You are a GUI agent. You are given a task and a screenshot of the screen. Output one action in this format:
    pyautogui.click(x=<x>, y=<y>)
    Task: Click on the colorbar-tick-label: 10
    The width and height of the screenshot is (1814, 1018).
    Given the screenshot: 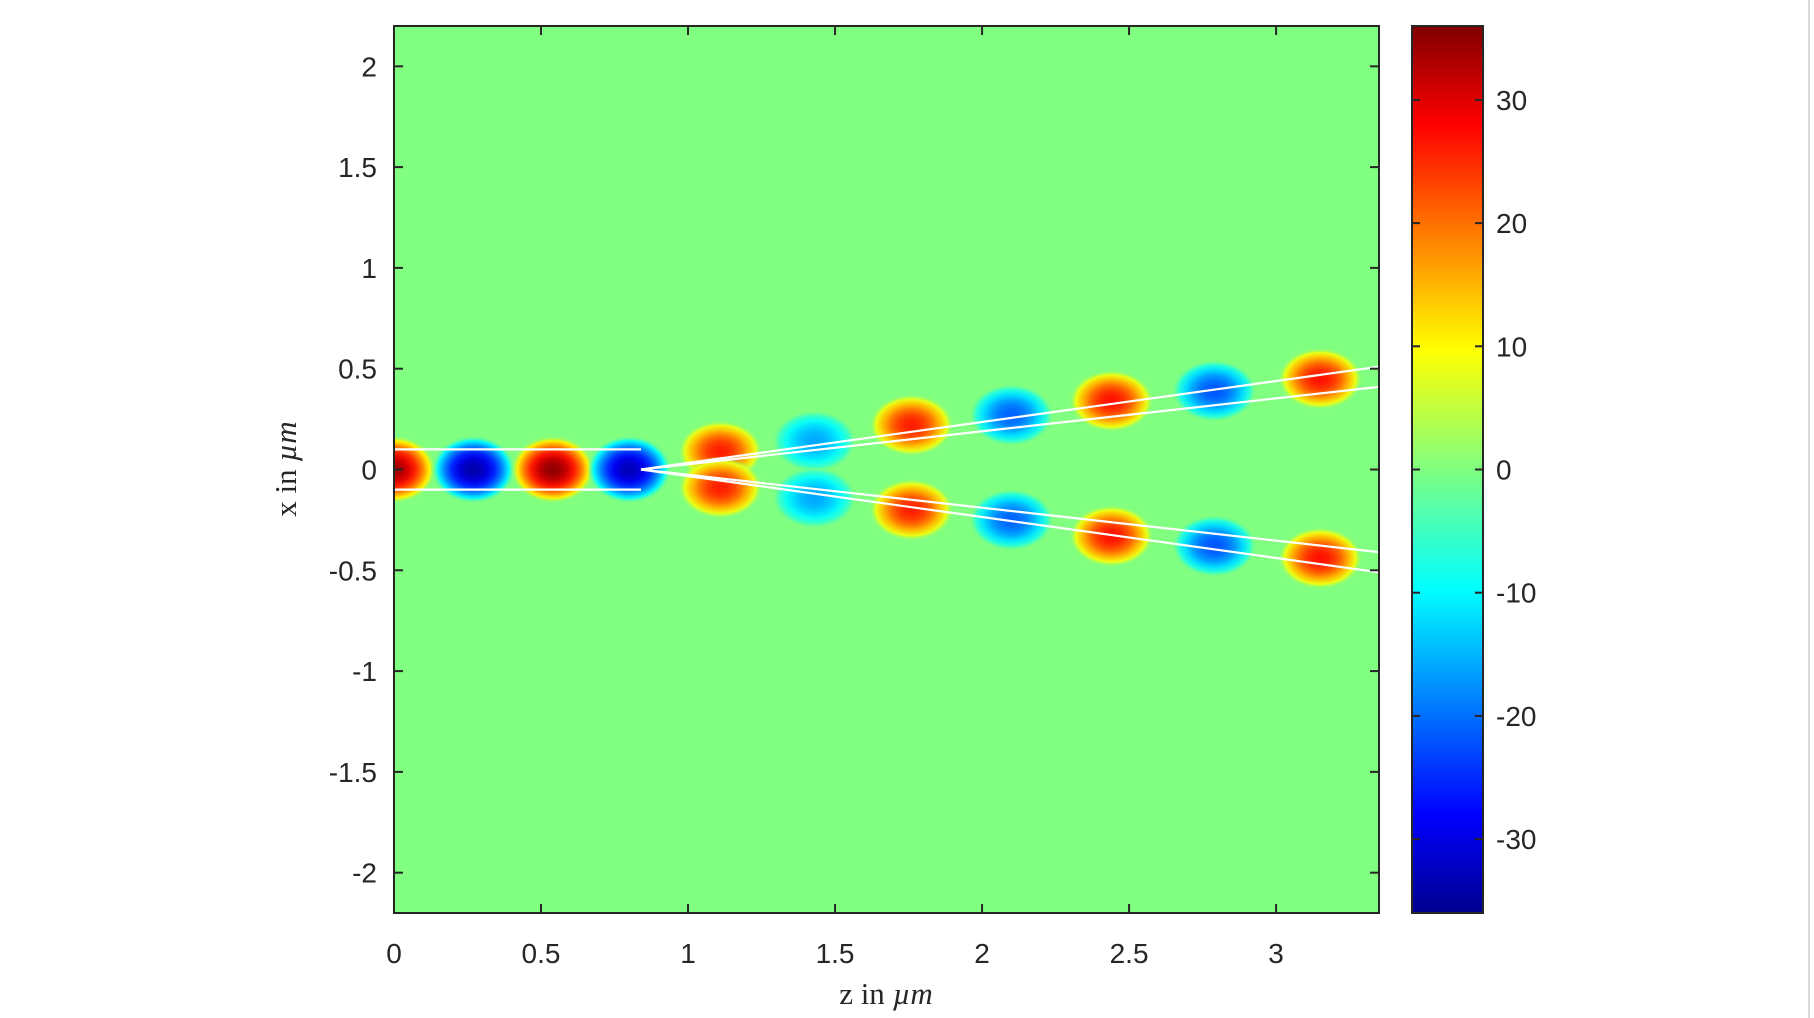 What is the action you would take?
    pyautogui.click(x=1511, y=346)
    